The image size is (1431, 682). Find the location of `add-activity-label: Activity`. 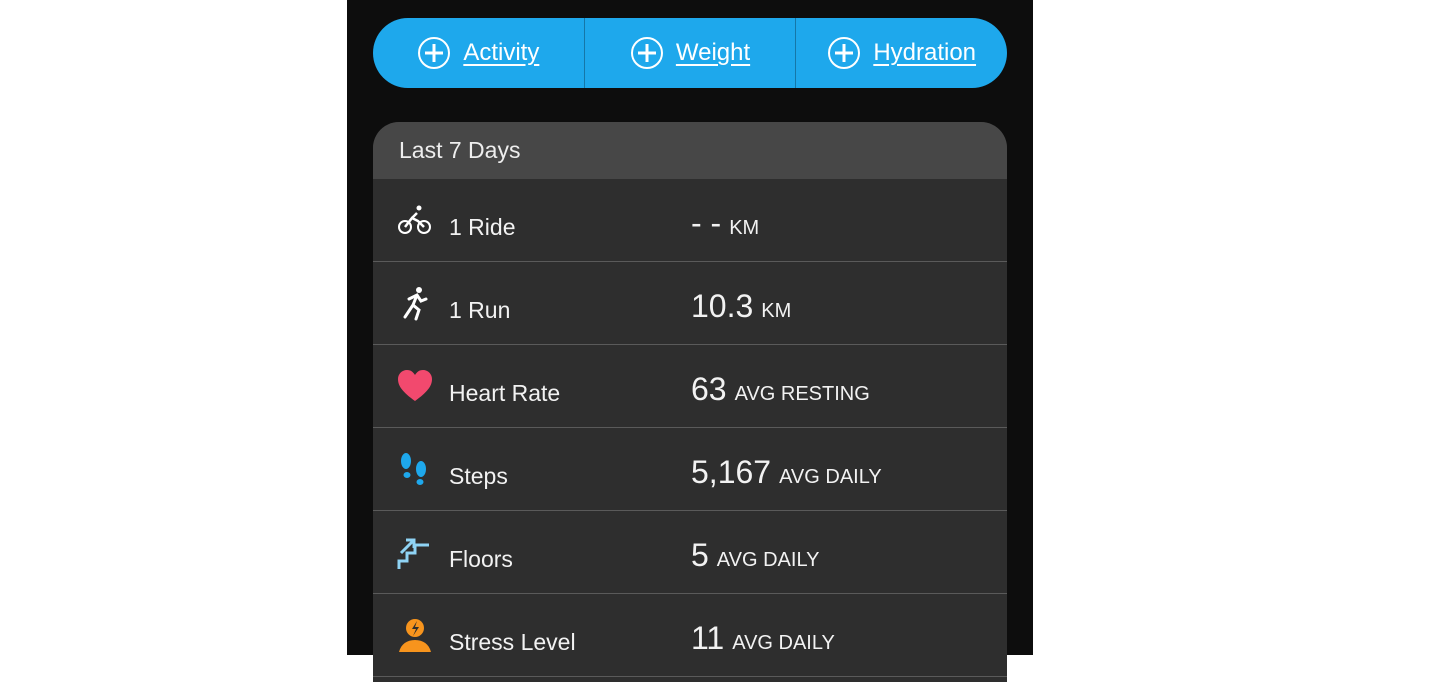

add-activity-label: Activity is located at coordinates (501, 52).